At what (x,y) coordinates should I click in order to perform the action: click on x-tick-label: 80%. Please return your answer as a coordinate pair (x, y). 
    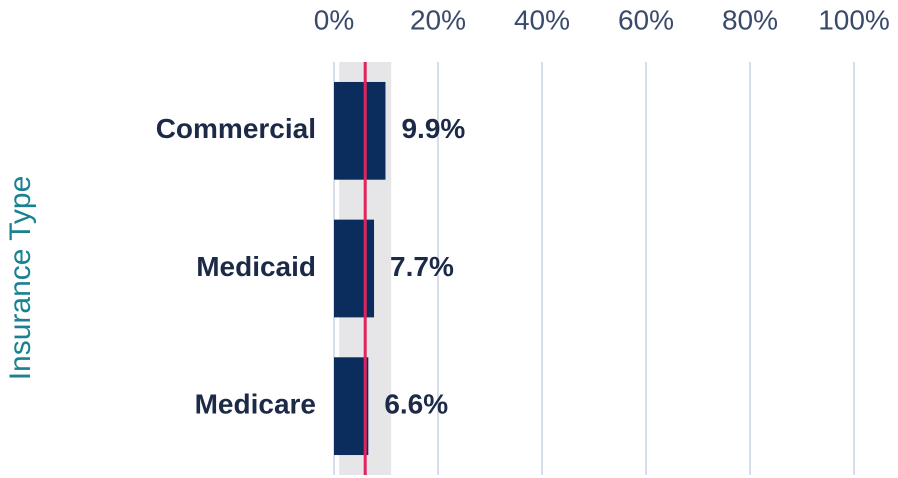
    Looking at the image, I should click on (750, 19).